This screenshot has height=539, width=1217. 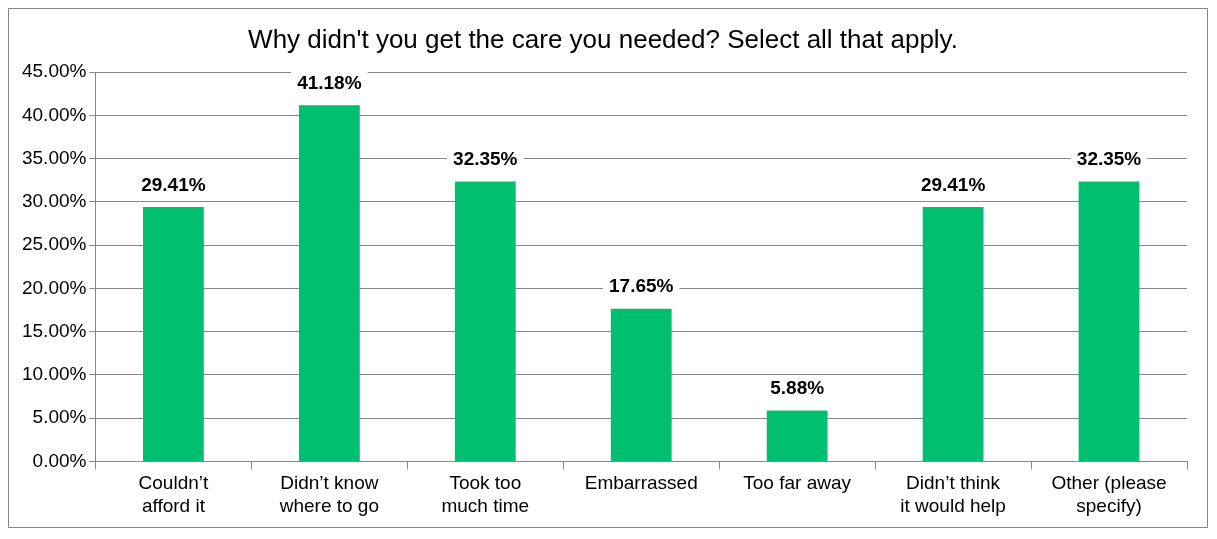 I want to click on y-tick-label: 25.00%, so click(x=54, y=244).